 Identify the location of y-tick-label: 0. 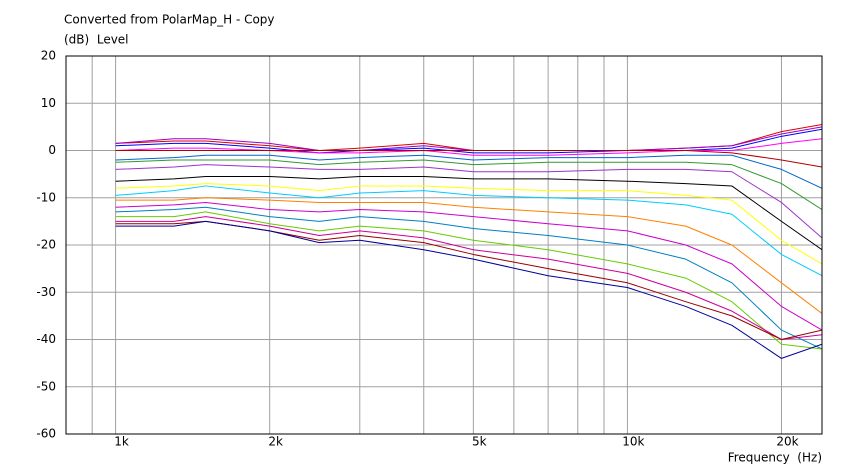
(52, 150).